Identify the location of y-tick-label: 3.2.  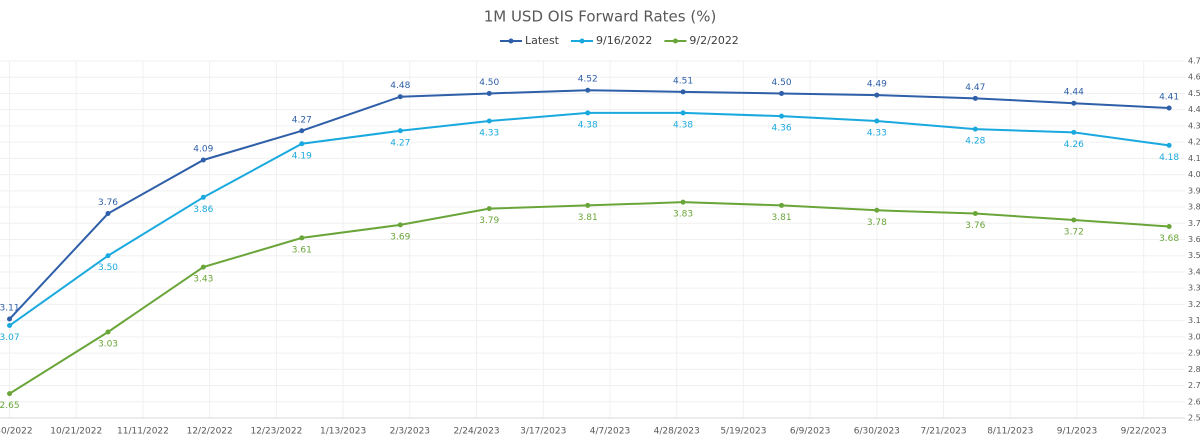
(1194, 304).